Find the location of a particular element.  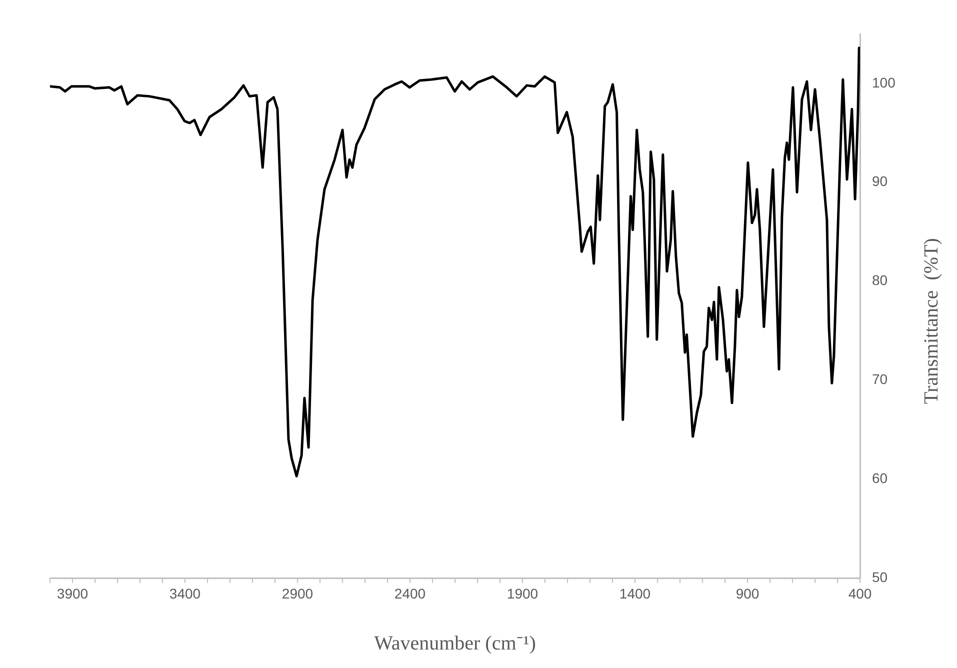

y-axis-title: Transmittance (%T) is located at coordinates (931, 321).